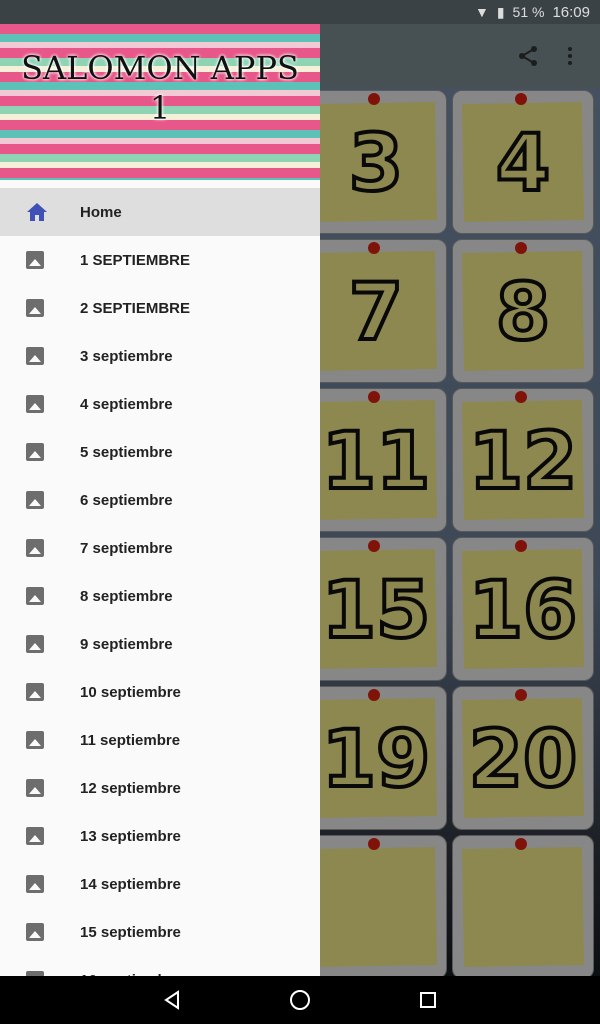 The width and height of the screenshot is (600, 1024). Describe the element at coordinates (571, 12) in the screenshot. I see `clock: 16:09` at that location.